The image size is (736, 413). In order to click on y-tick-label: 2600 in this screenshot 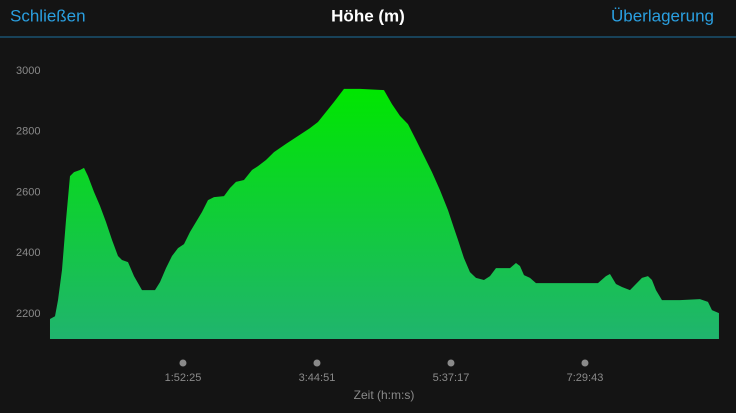, I will do `click(28, 192)`.